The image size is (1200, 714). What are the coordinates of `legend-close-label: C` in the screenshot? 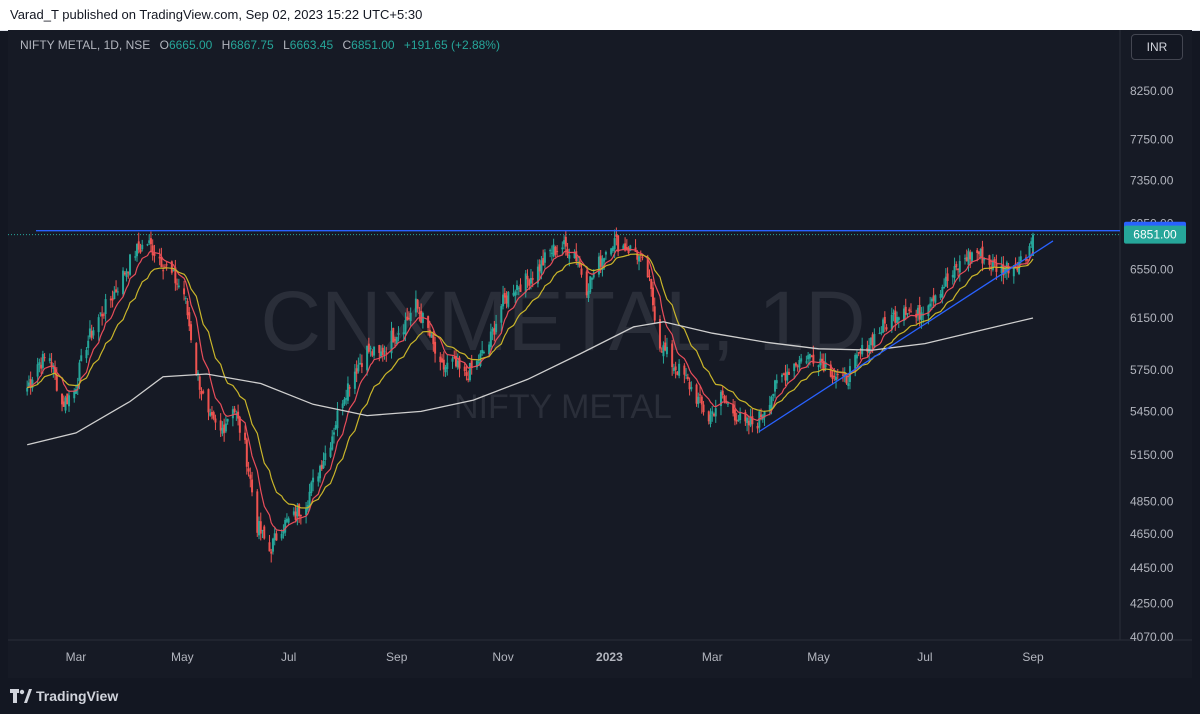 It's located at (347, 45).